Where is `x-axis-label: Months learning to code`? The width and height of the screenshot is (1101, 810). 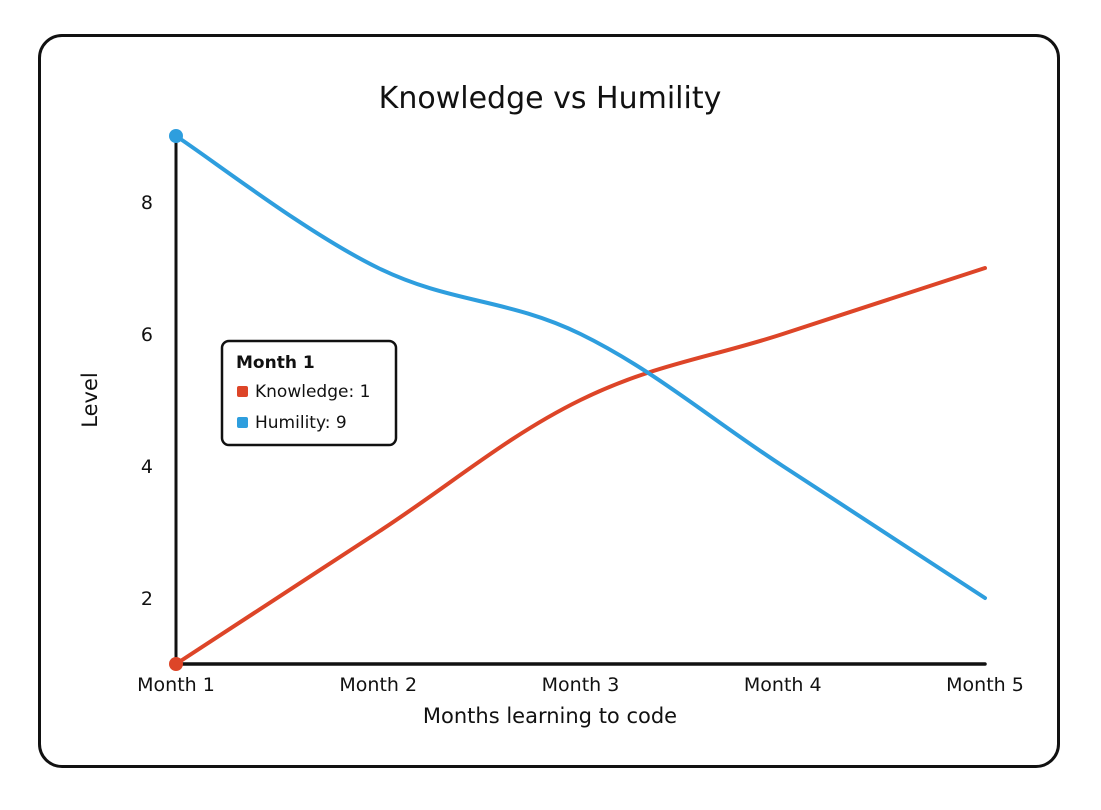
x-axis-label: Months learning to code is located at coordinates (550, 716).